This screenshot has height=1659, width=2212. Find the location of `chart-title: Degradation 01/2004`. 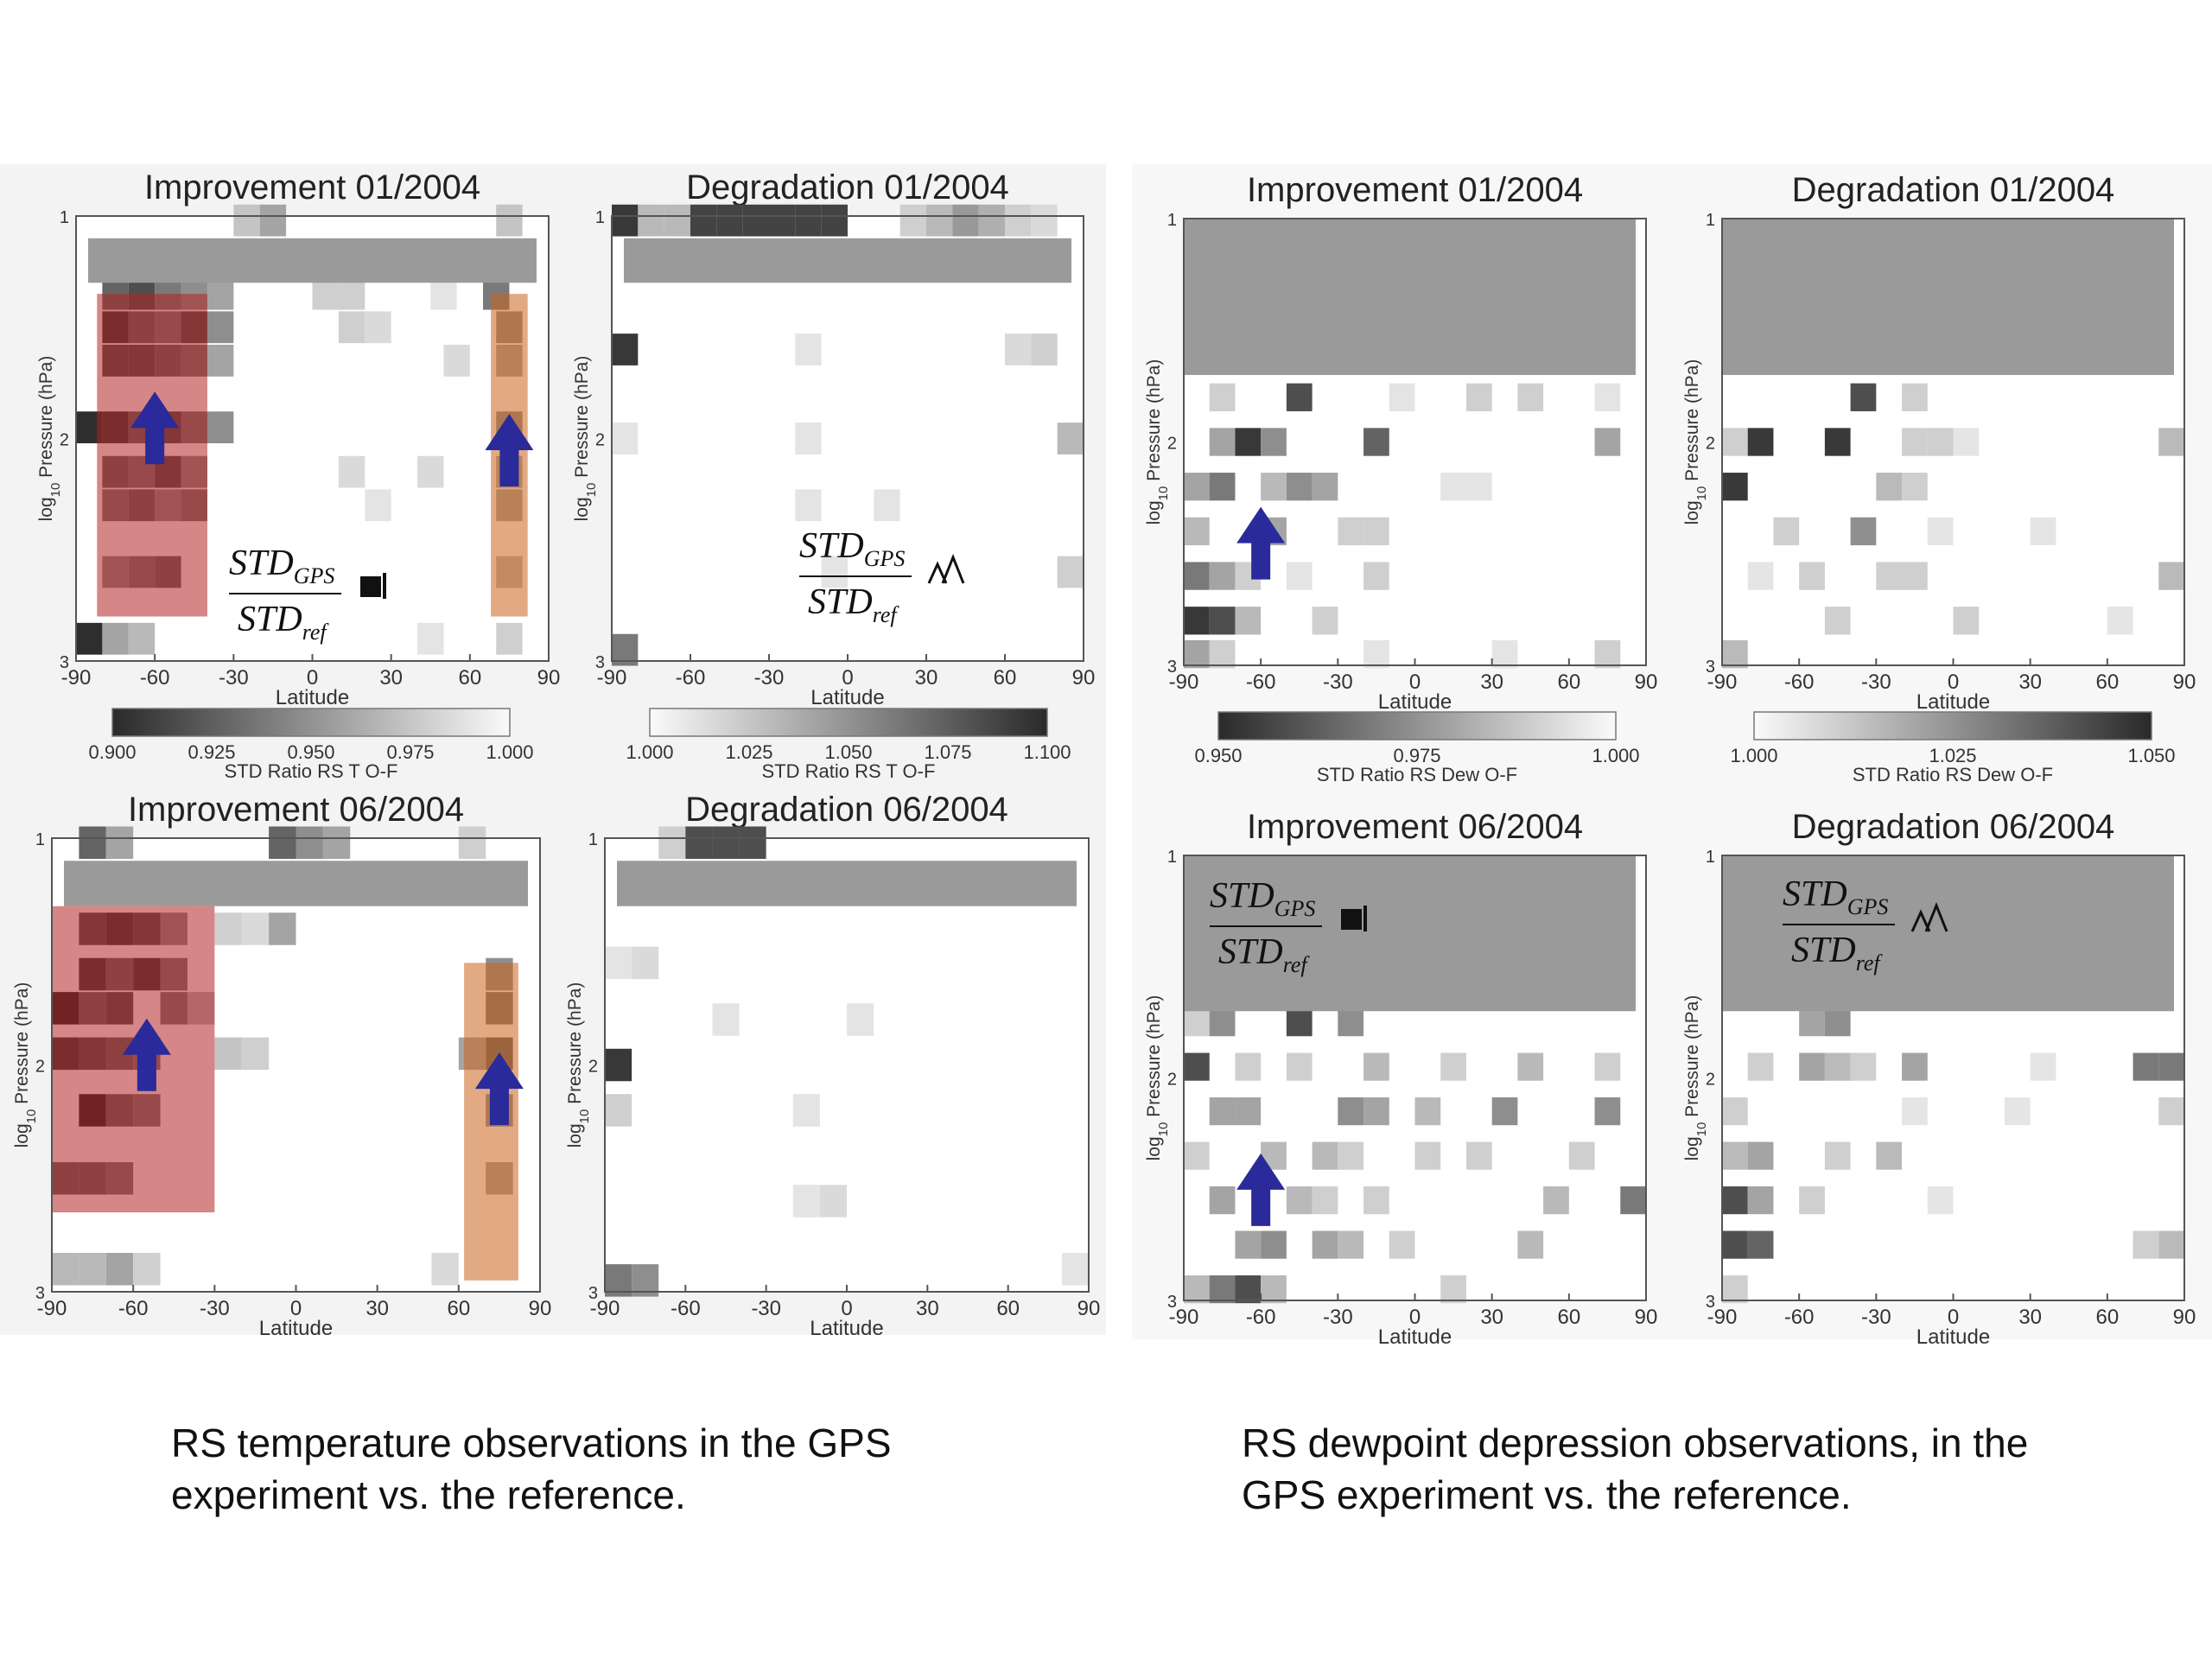

chart-title: Degradation 01/2004 is located at coordinates (847, 187).